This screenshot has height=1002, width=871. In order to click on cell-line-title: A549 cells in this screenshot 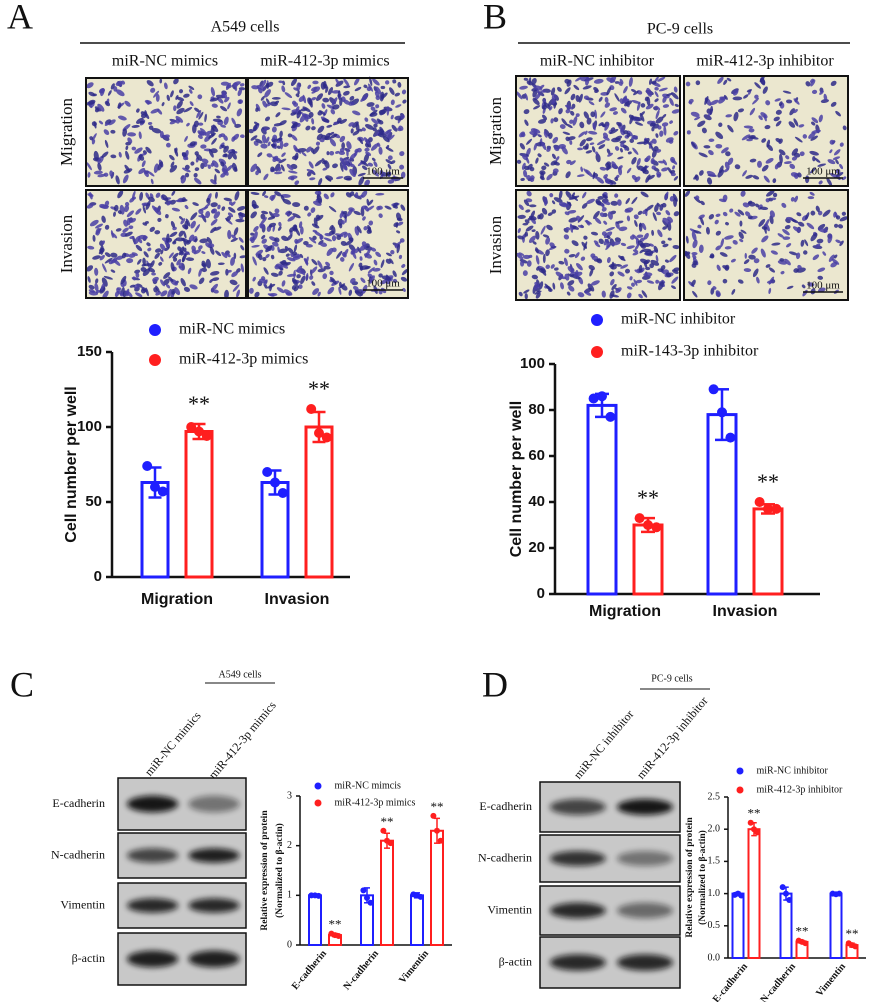, I will do `click(239, 674)`.